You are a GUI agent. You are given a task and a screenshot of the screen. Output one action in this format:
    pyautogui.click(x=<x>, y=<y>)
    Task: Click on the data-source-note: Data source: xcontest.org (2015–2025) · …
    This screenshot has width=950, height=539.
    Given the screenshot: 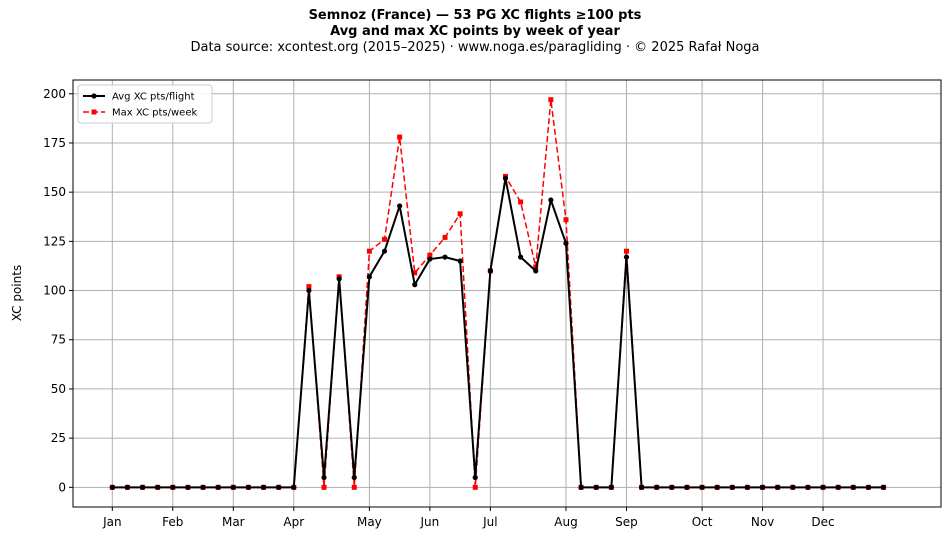 What is the action you would take?
    pyautogui.click(x=475, y=47)
    